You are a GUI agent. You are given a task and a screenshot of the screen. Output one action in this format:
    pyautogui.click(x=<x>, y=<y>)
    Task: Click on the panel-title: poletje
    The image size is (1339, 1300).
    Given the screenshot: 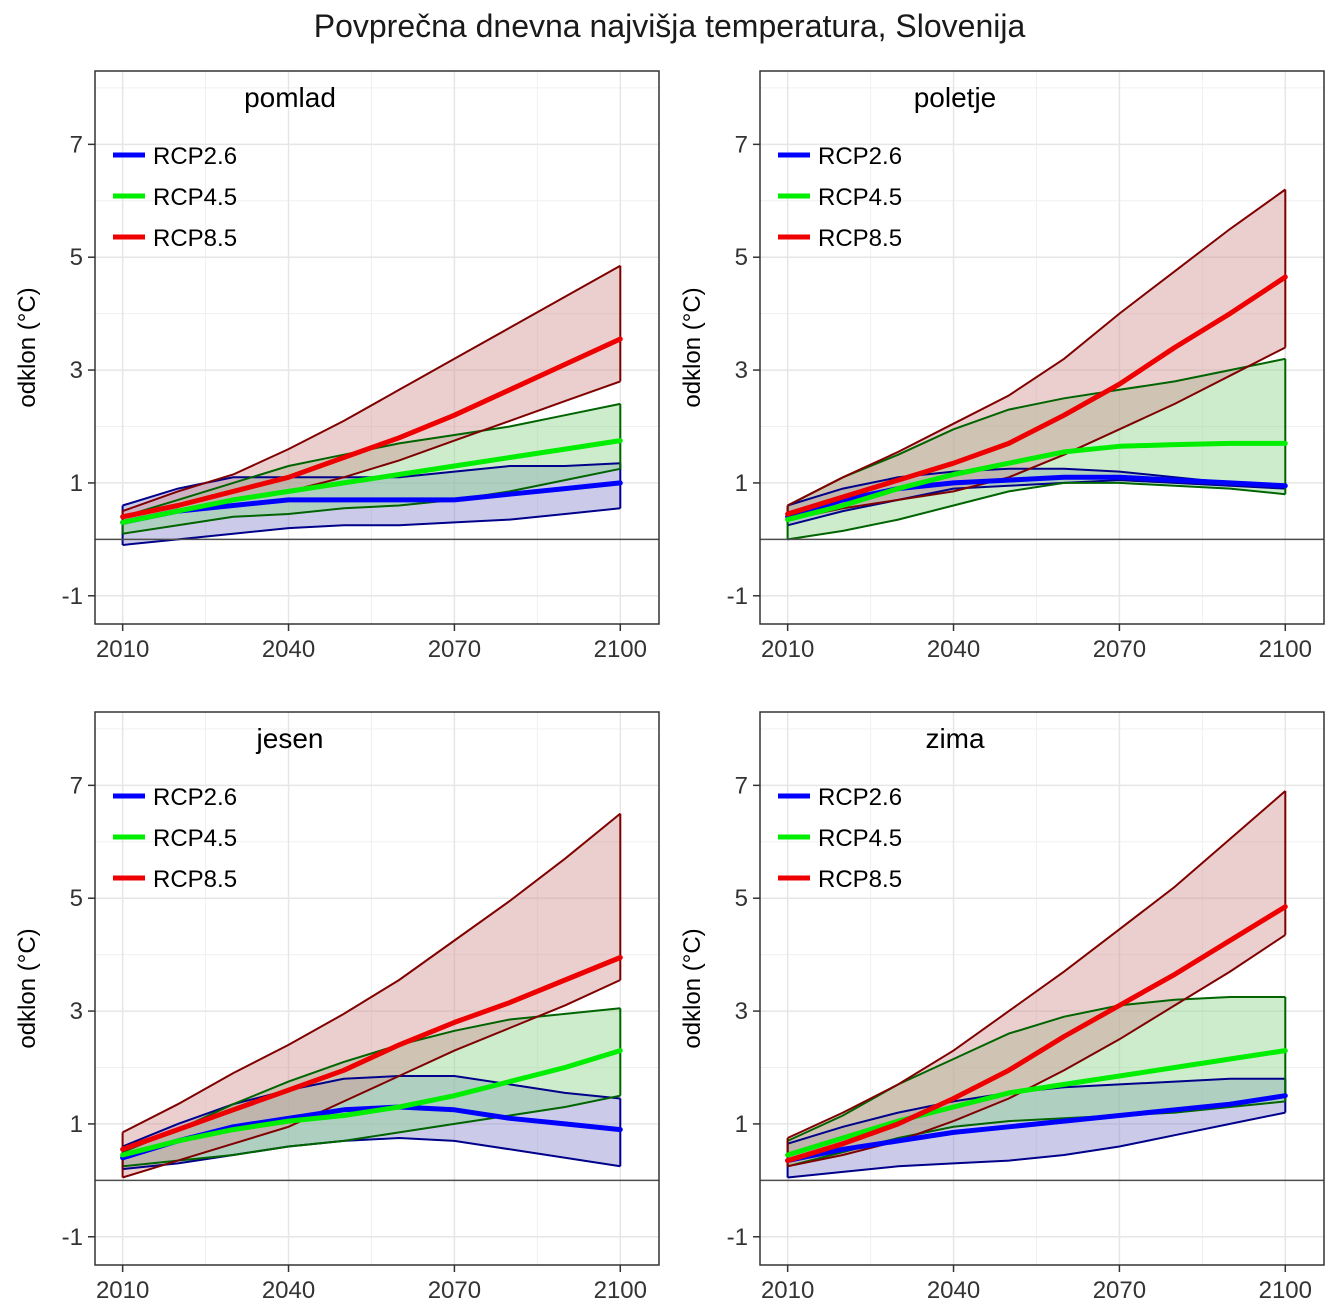 What is the action you would take?
    pyautogui.click(x=955, y=97)
    